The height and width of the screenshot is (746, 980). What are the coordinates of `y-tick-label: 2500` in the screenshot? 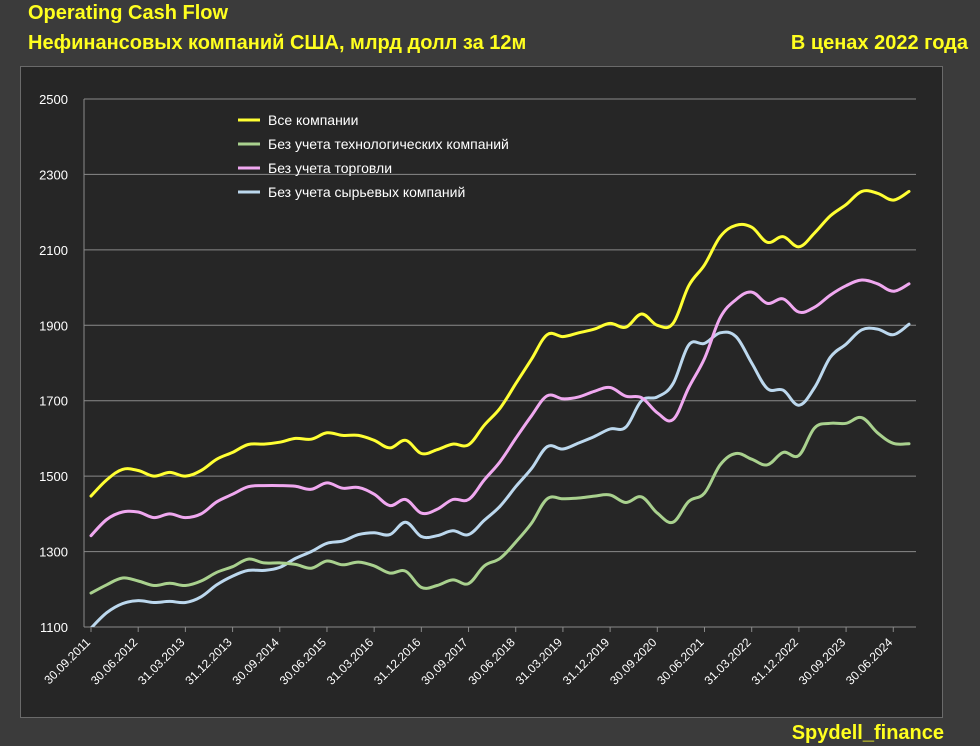 It's located at (53, 99).